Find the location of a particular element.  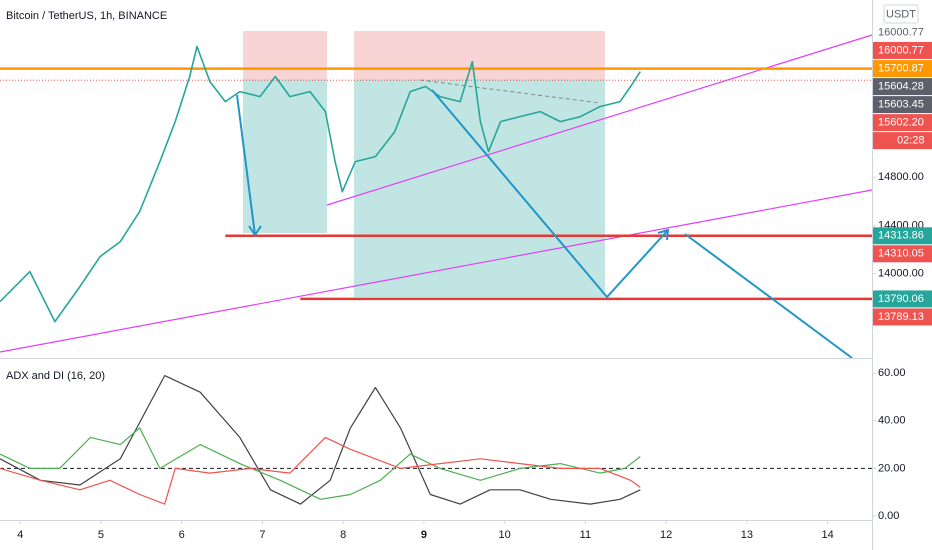

y-tick-label: 0.00 is located at coordinates (888, 516).